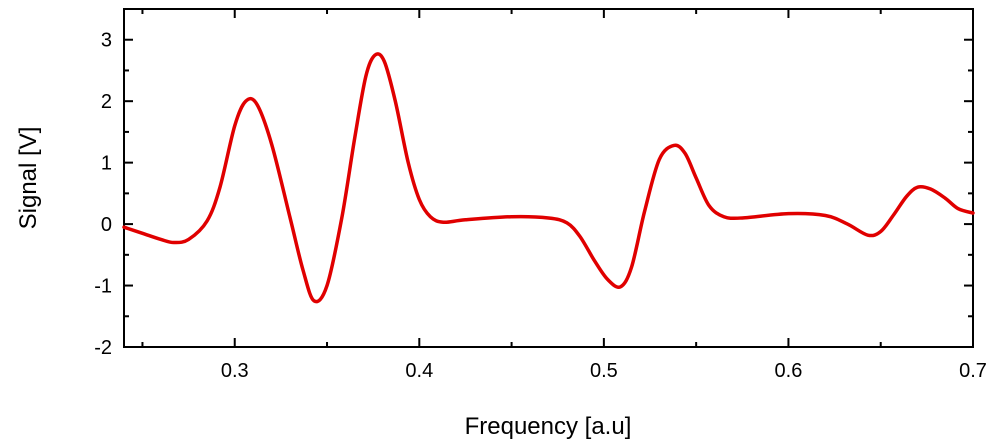 The height and width of the screenshot is (444, 994). What do you see at coordinates (106, 164) in the screenshot?
I see `y-tick-label: 1` at bounding box center [106, 164].